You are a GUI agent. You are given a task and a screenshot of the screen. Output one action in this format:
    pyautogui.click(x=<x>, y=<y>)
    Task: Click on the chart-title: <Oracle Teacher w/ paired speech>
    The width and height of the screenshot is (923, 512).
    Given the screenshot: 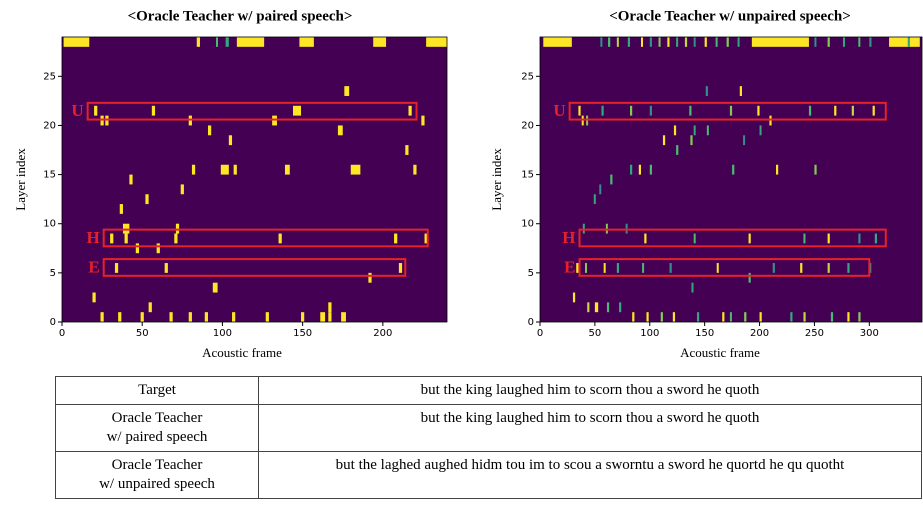 What is the action you would take?
    pyautogui.click(x=240, y=16)
    